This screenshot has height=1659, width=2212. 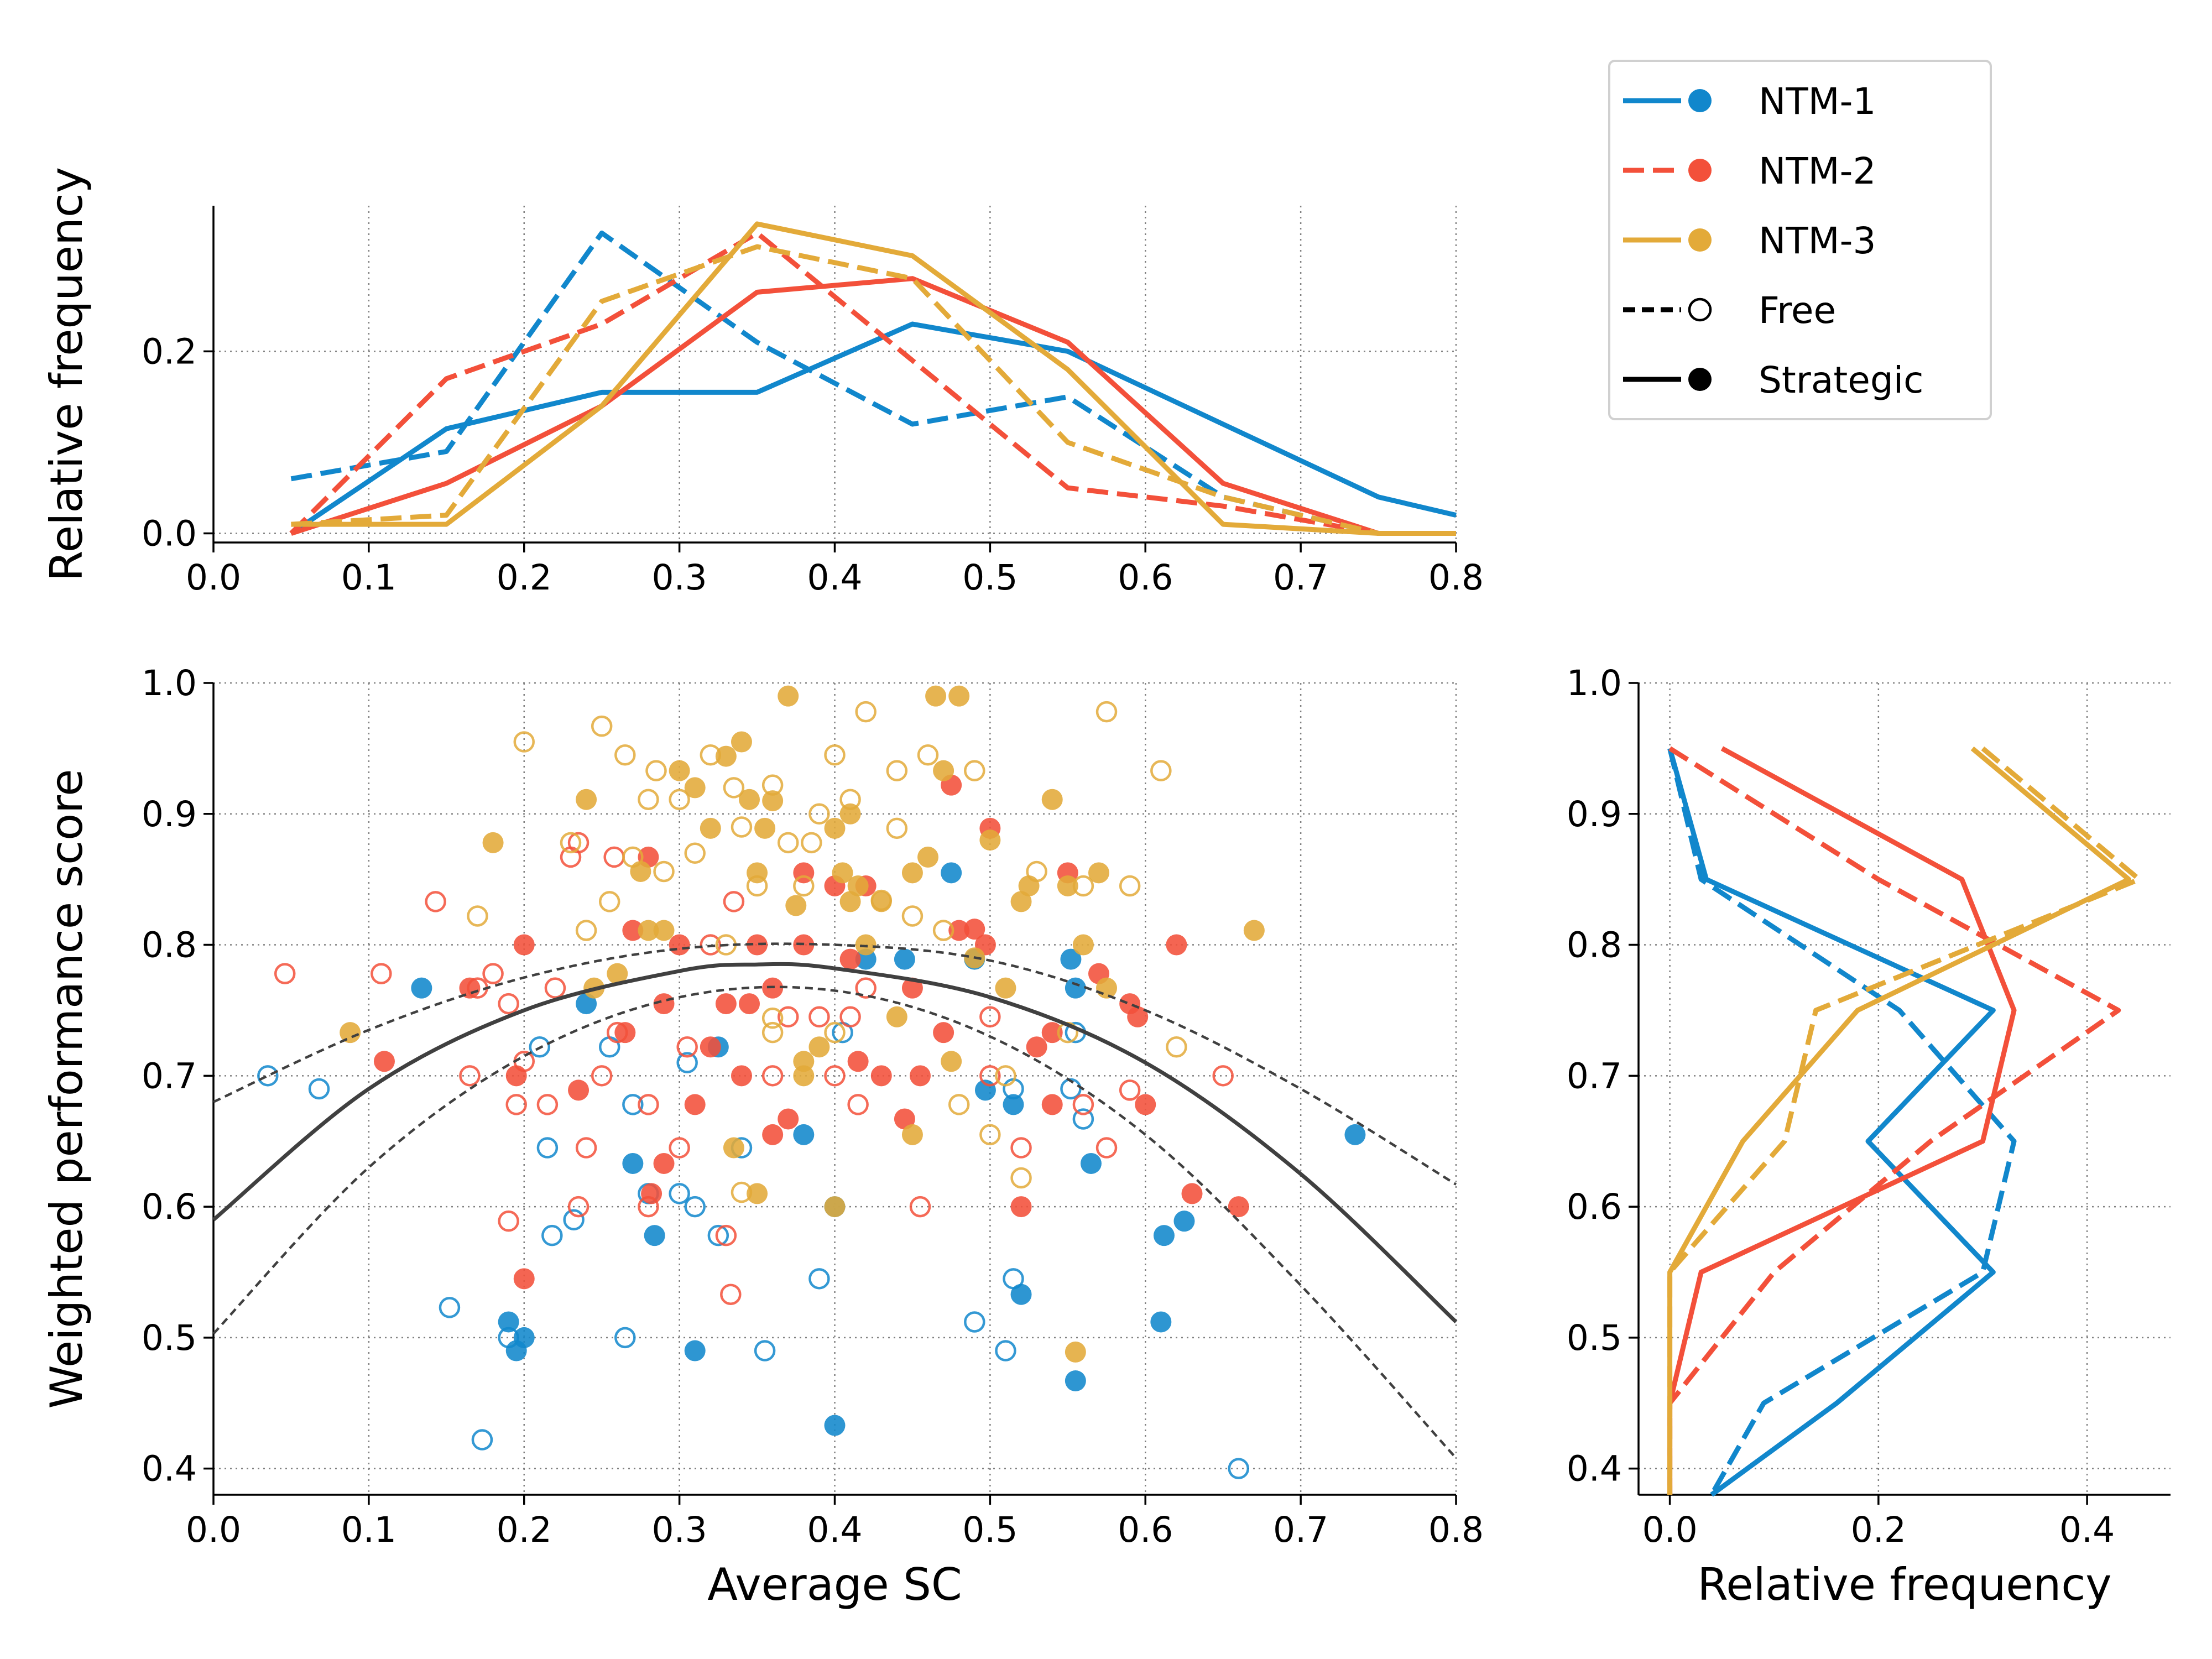 What do you see at coordinates (835, 1530) in the screenshot?
I see `main-xtick-label: 0.4` at bounding box center [835, 1530].